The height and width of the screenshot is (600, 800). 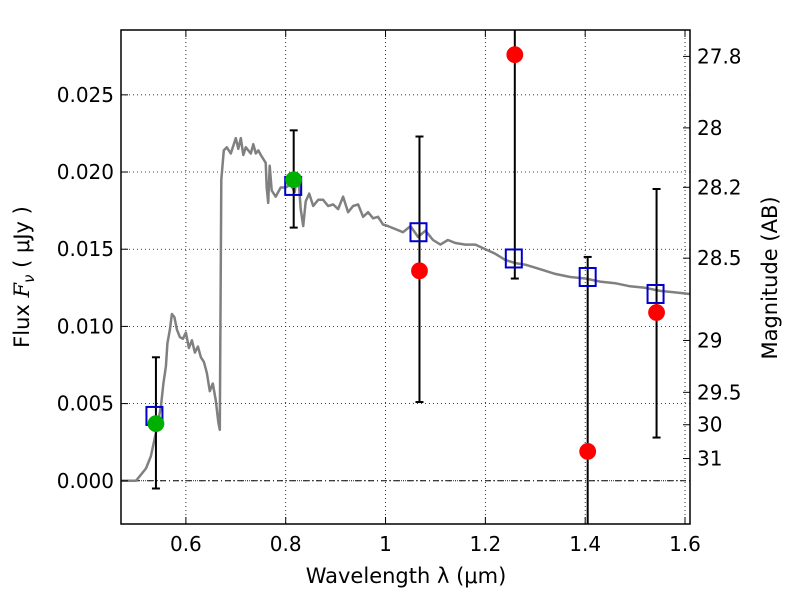 I want to click on x-tick-label: 1.6, so click(x=685, y=544).